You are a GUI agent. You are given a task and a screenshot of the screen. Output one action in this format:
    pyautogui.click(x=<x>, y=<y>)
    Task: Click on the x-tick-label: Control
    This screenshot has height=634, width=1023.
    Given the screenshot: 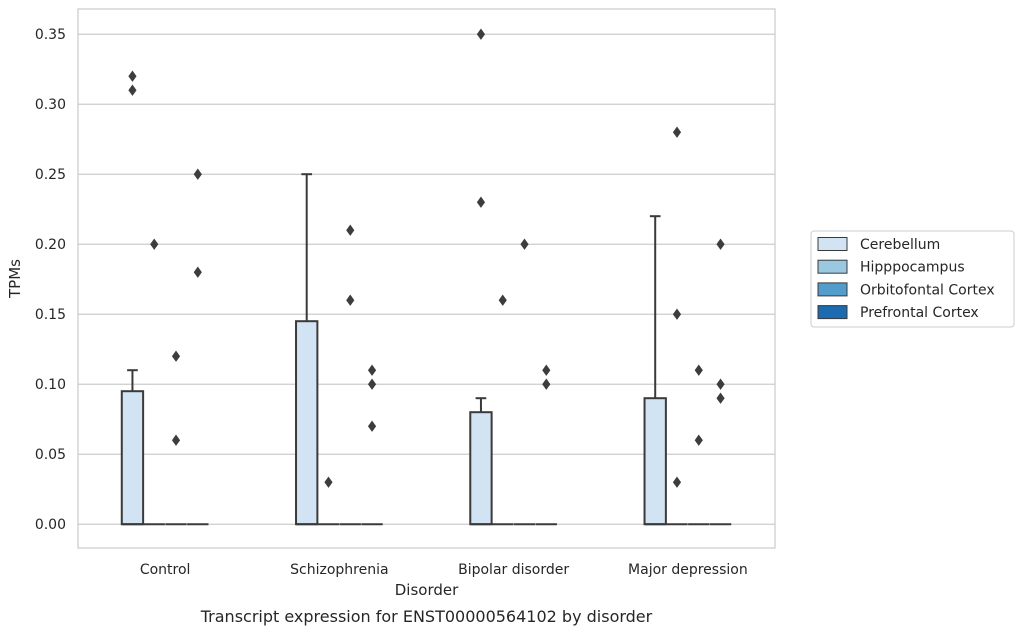 What is the action you would take?
    pyautogui.click(x=165, y=570)
    